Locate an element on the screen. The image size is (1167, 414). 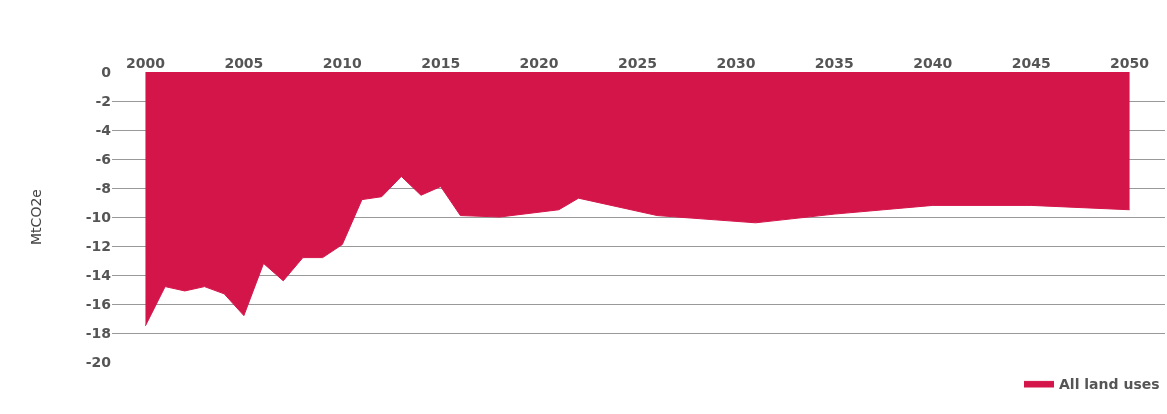
y-tick-label: -10 is located at coordinates (98, 216).